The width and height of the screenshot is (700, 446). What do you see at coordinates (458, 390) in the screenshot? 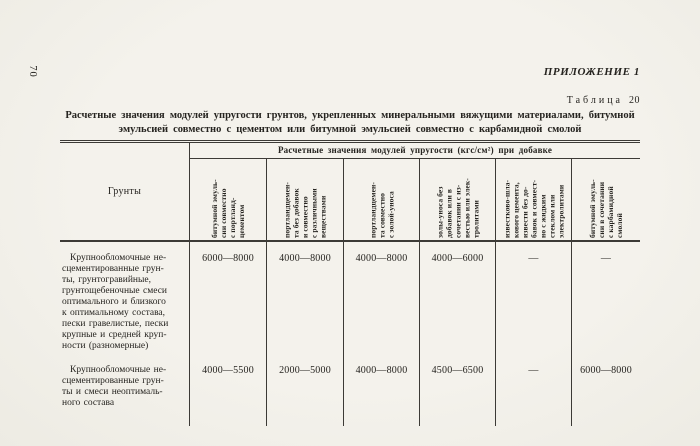
I see `table-cell-value: 4500—6500` at bounding box center [458, 390].